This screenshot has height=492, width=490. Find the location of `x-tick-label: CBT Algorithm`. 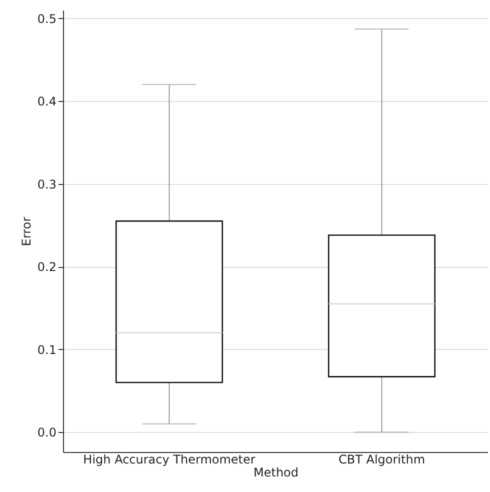

x-tick-label: CBT Algorithm is located at coordinates (382, 459).